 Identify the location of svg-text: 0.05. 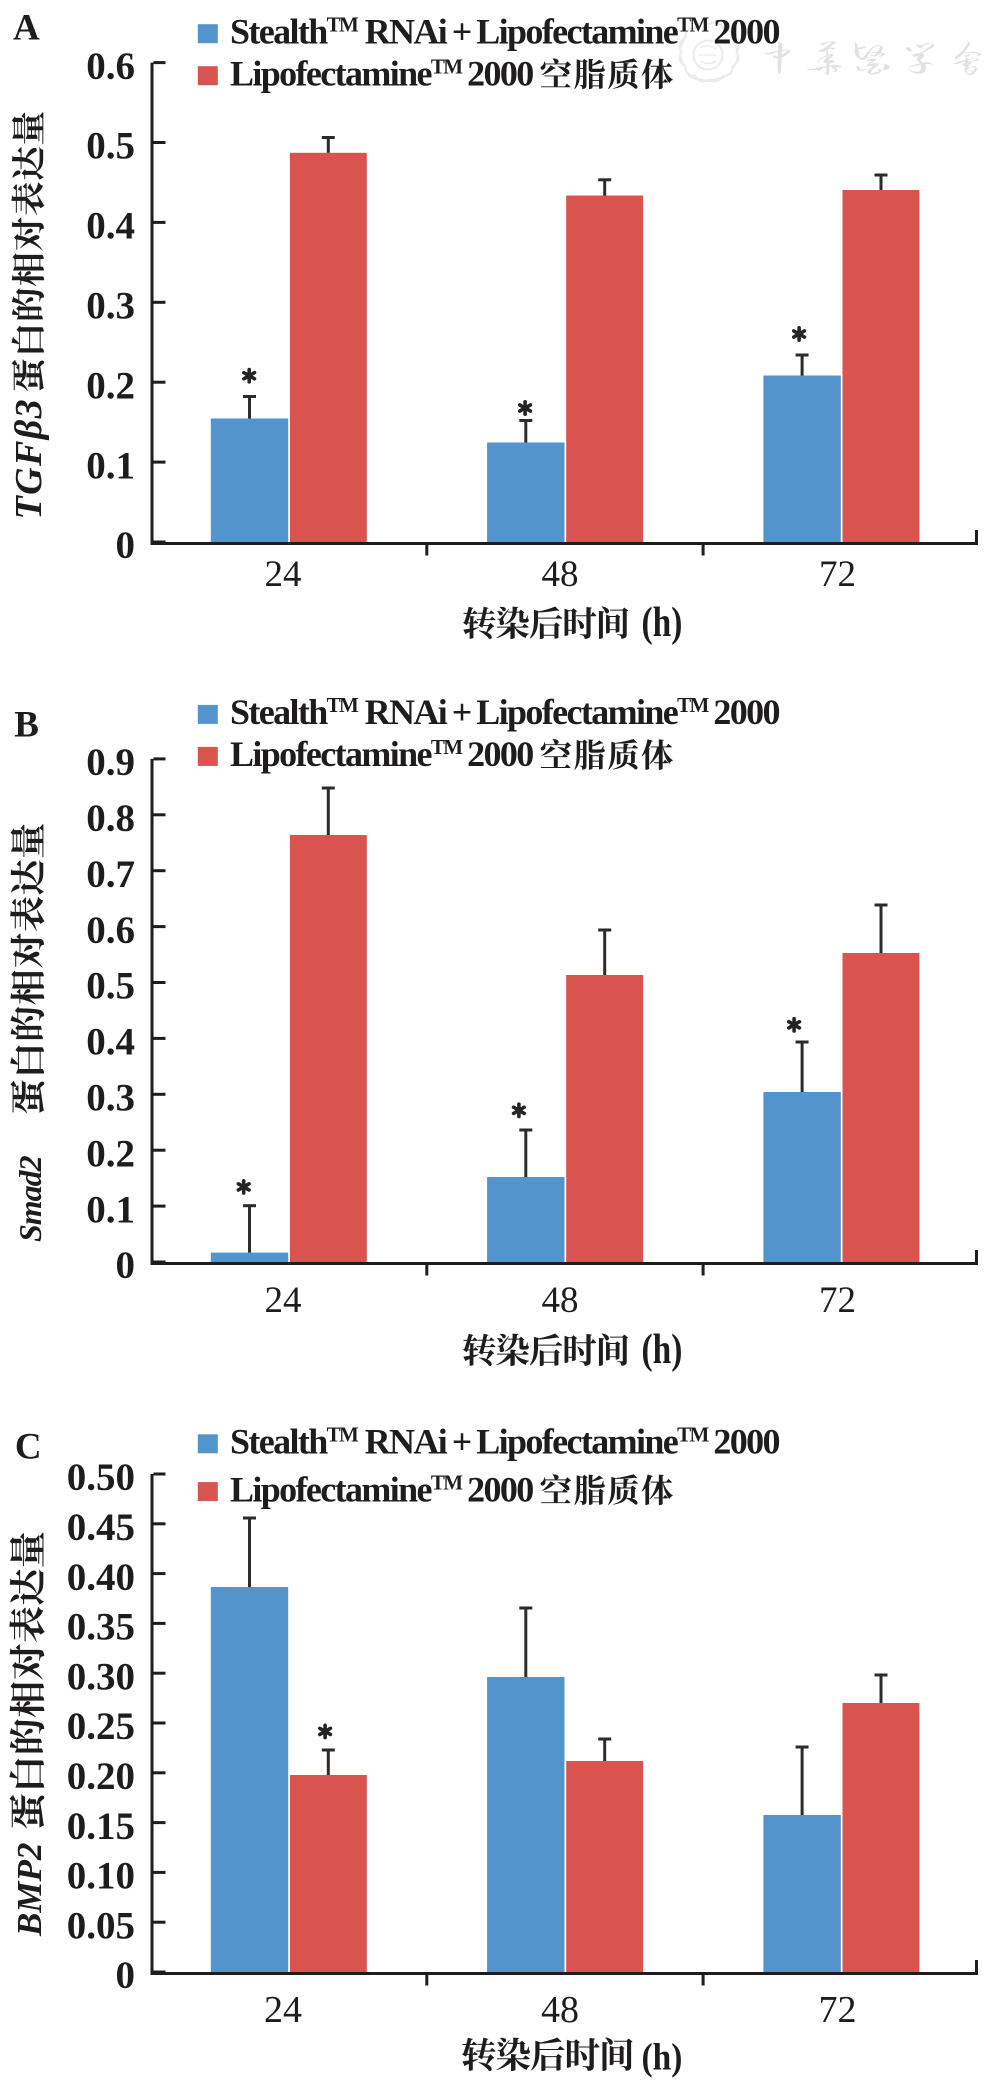
(101, 1925).